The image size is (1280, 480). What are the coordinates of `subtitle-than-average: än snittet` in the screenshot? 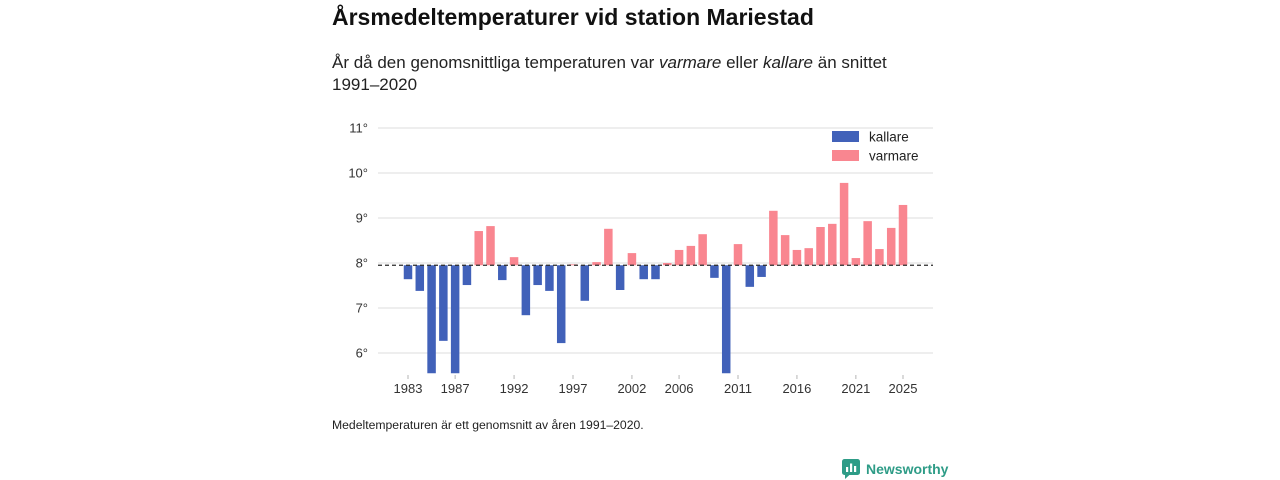 It's located at (852, 62).